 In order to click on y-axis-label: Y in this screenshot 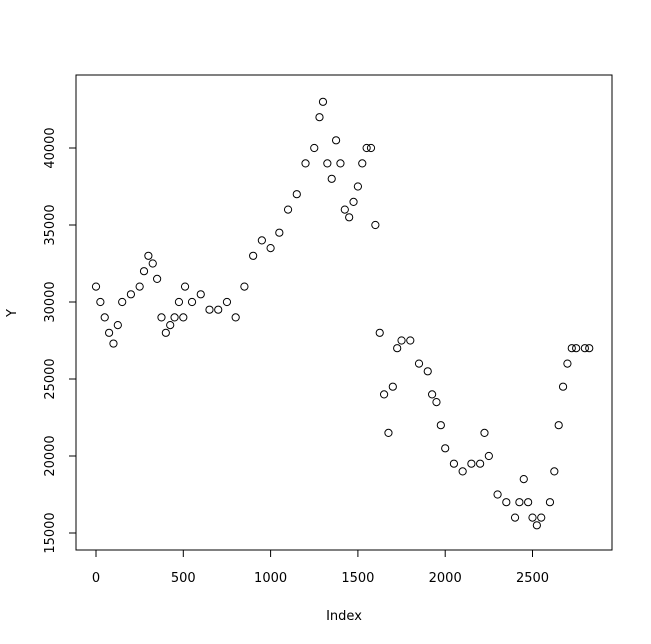, I will do `click(12, 313)`.